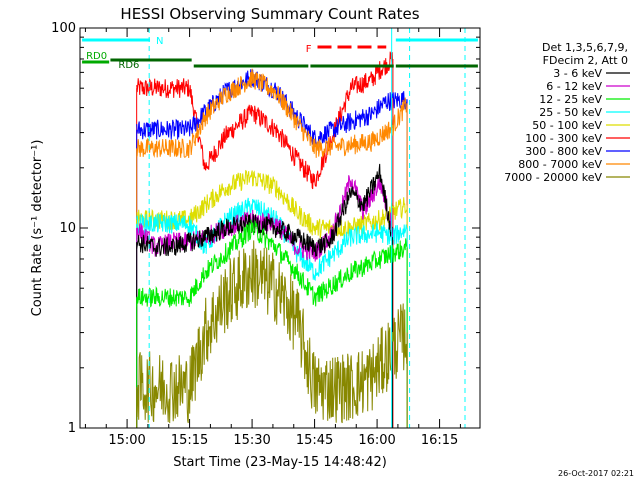 This screenshot has height=480, width=640. What do you see at coordinates (314, 440) in the screenshot?
I see `x-tick-label: 15:45` at bounding box center [314, 440].